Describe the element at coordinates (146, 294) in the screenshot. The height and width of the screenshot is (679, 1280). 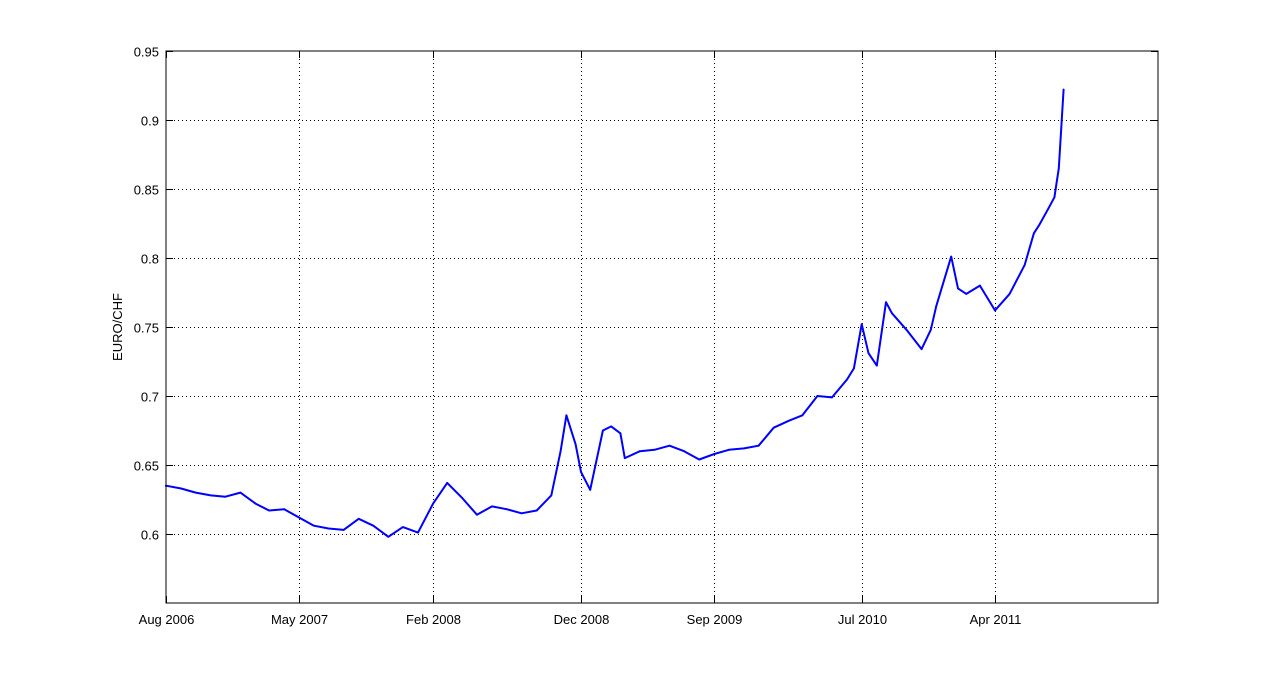
I see `y-tick-labels: 0.6 0.65 0.7 0.75 0.8 0.85 0.9 0.95` at that location.